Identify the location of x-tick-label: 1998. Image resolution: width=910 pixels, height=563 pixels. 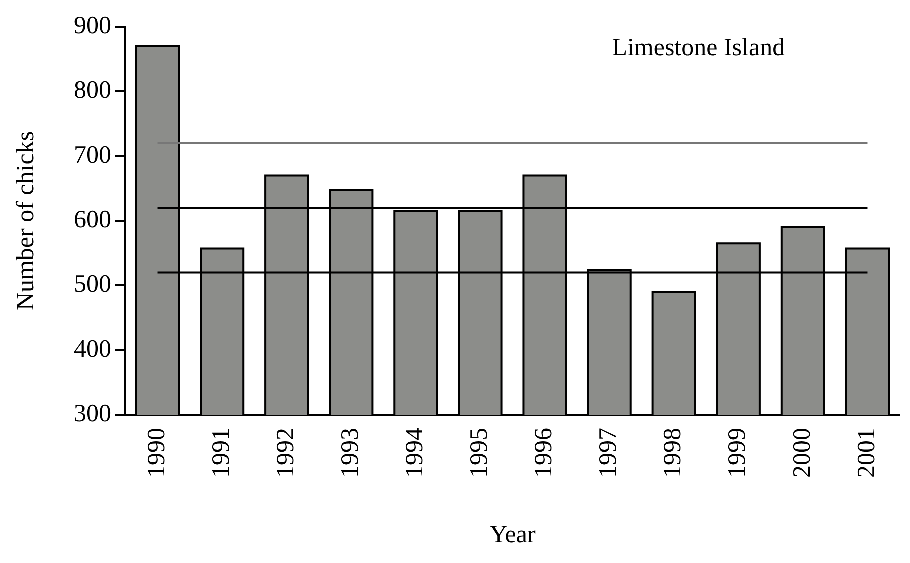
(673, 453).